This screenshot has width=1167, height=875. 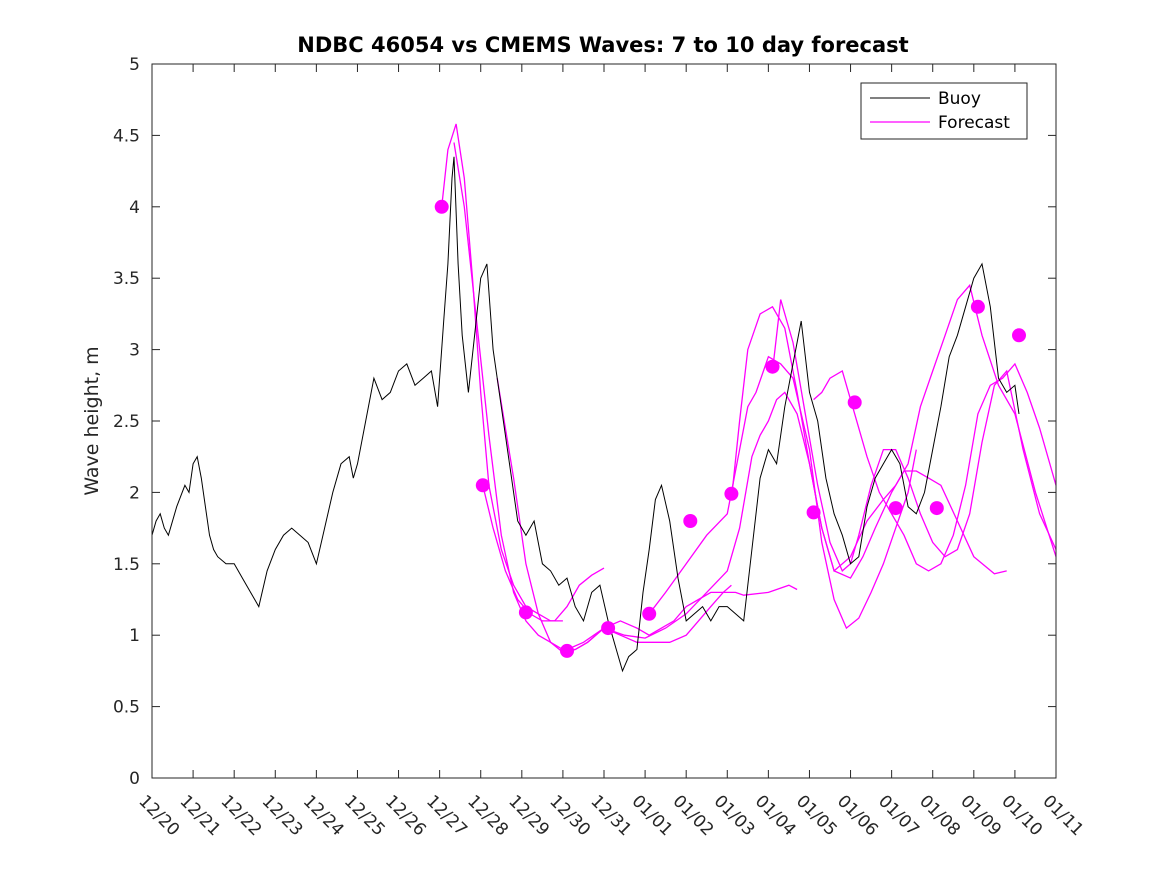 What do you see at coordinates (126, 708) in the screenshot?
I see `y-tick-label: 0.5` at bounding box center [126, 708].